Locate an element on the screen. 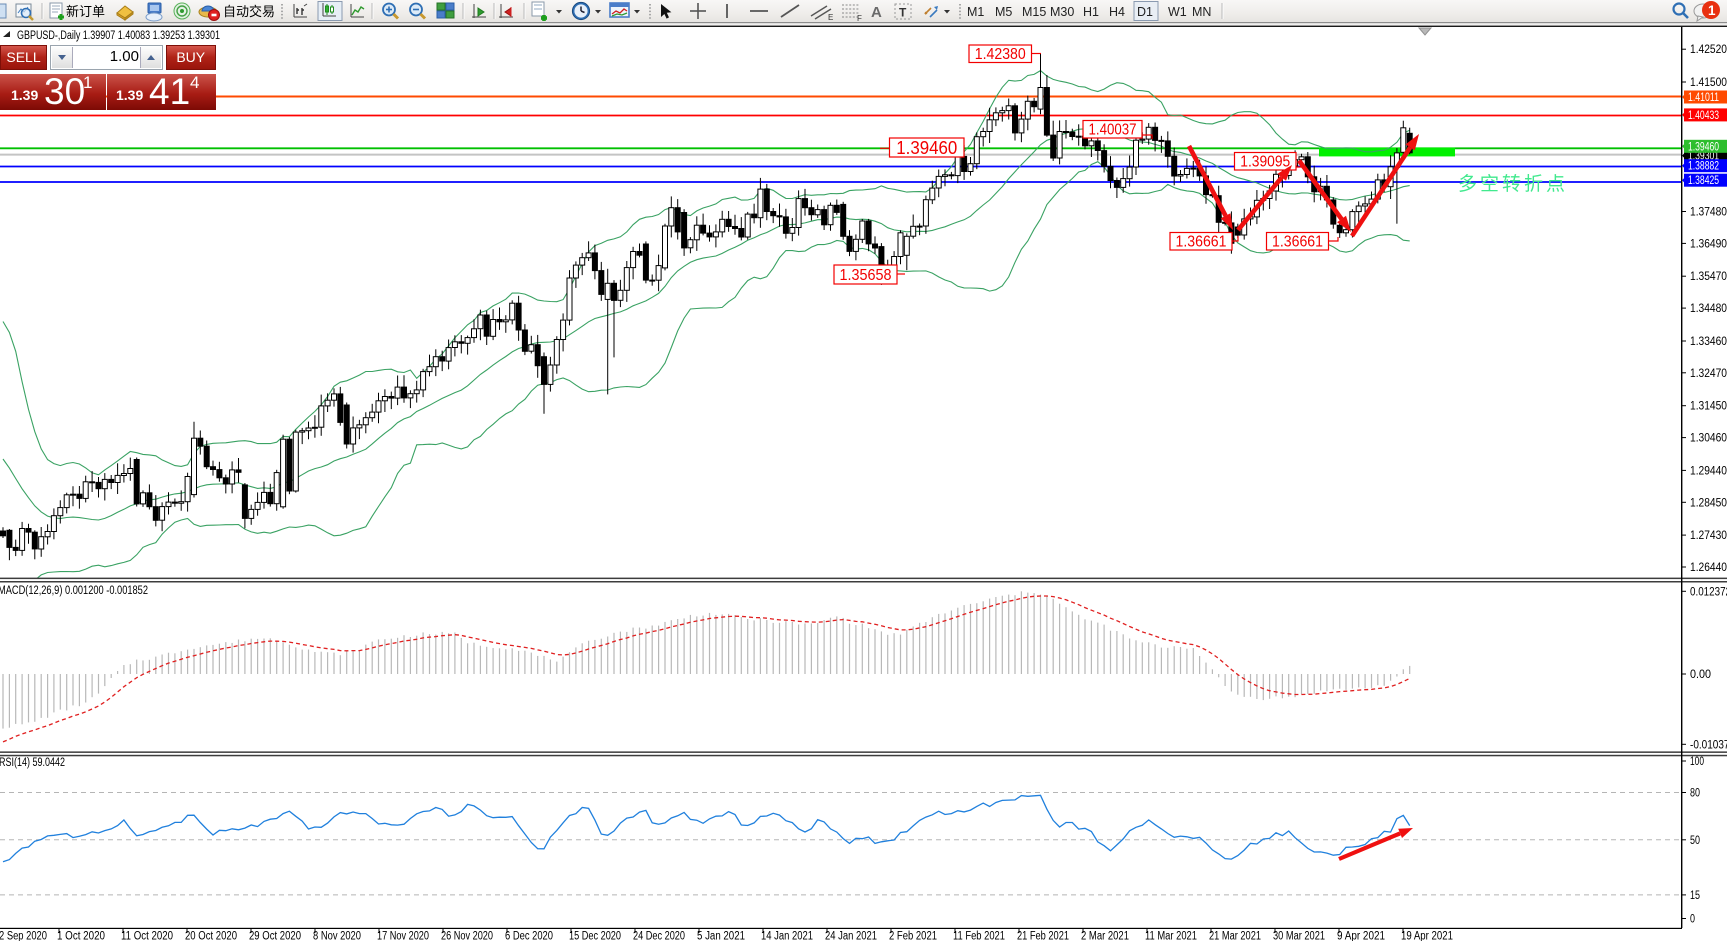  svg-text: -0.010374 is located at coordinates (1708, 745).